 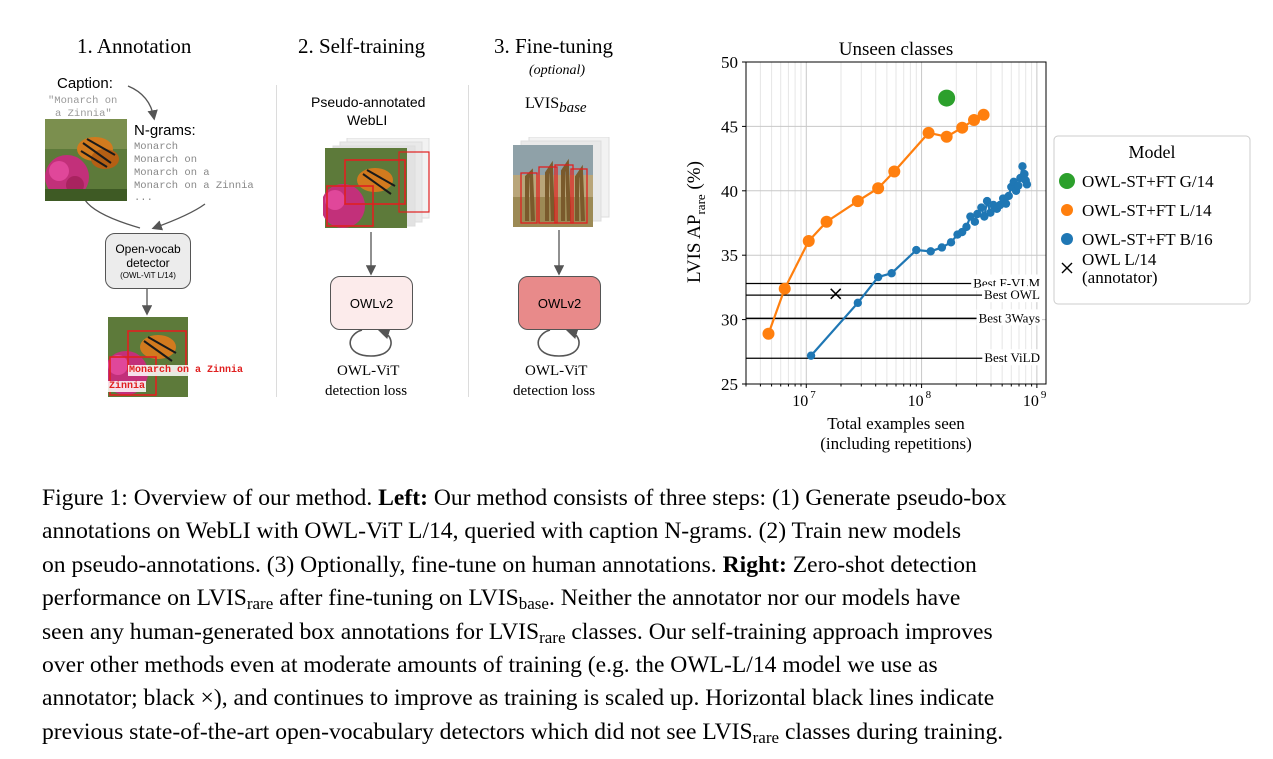 I want to click on image-to-detector-line, so click(x=112, y=214).